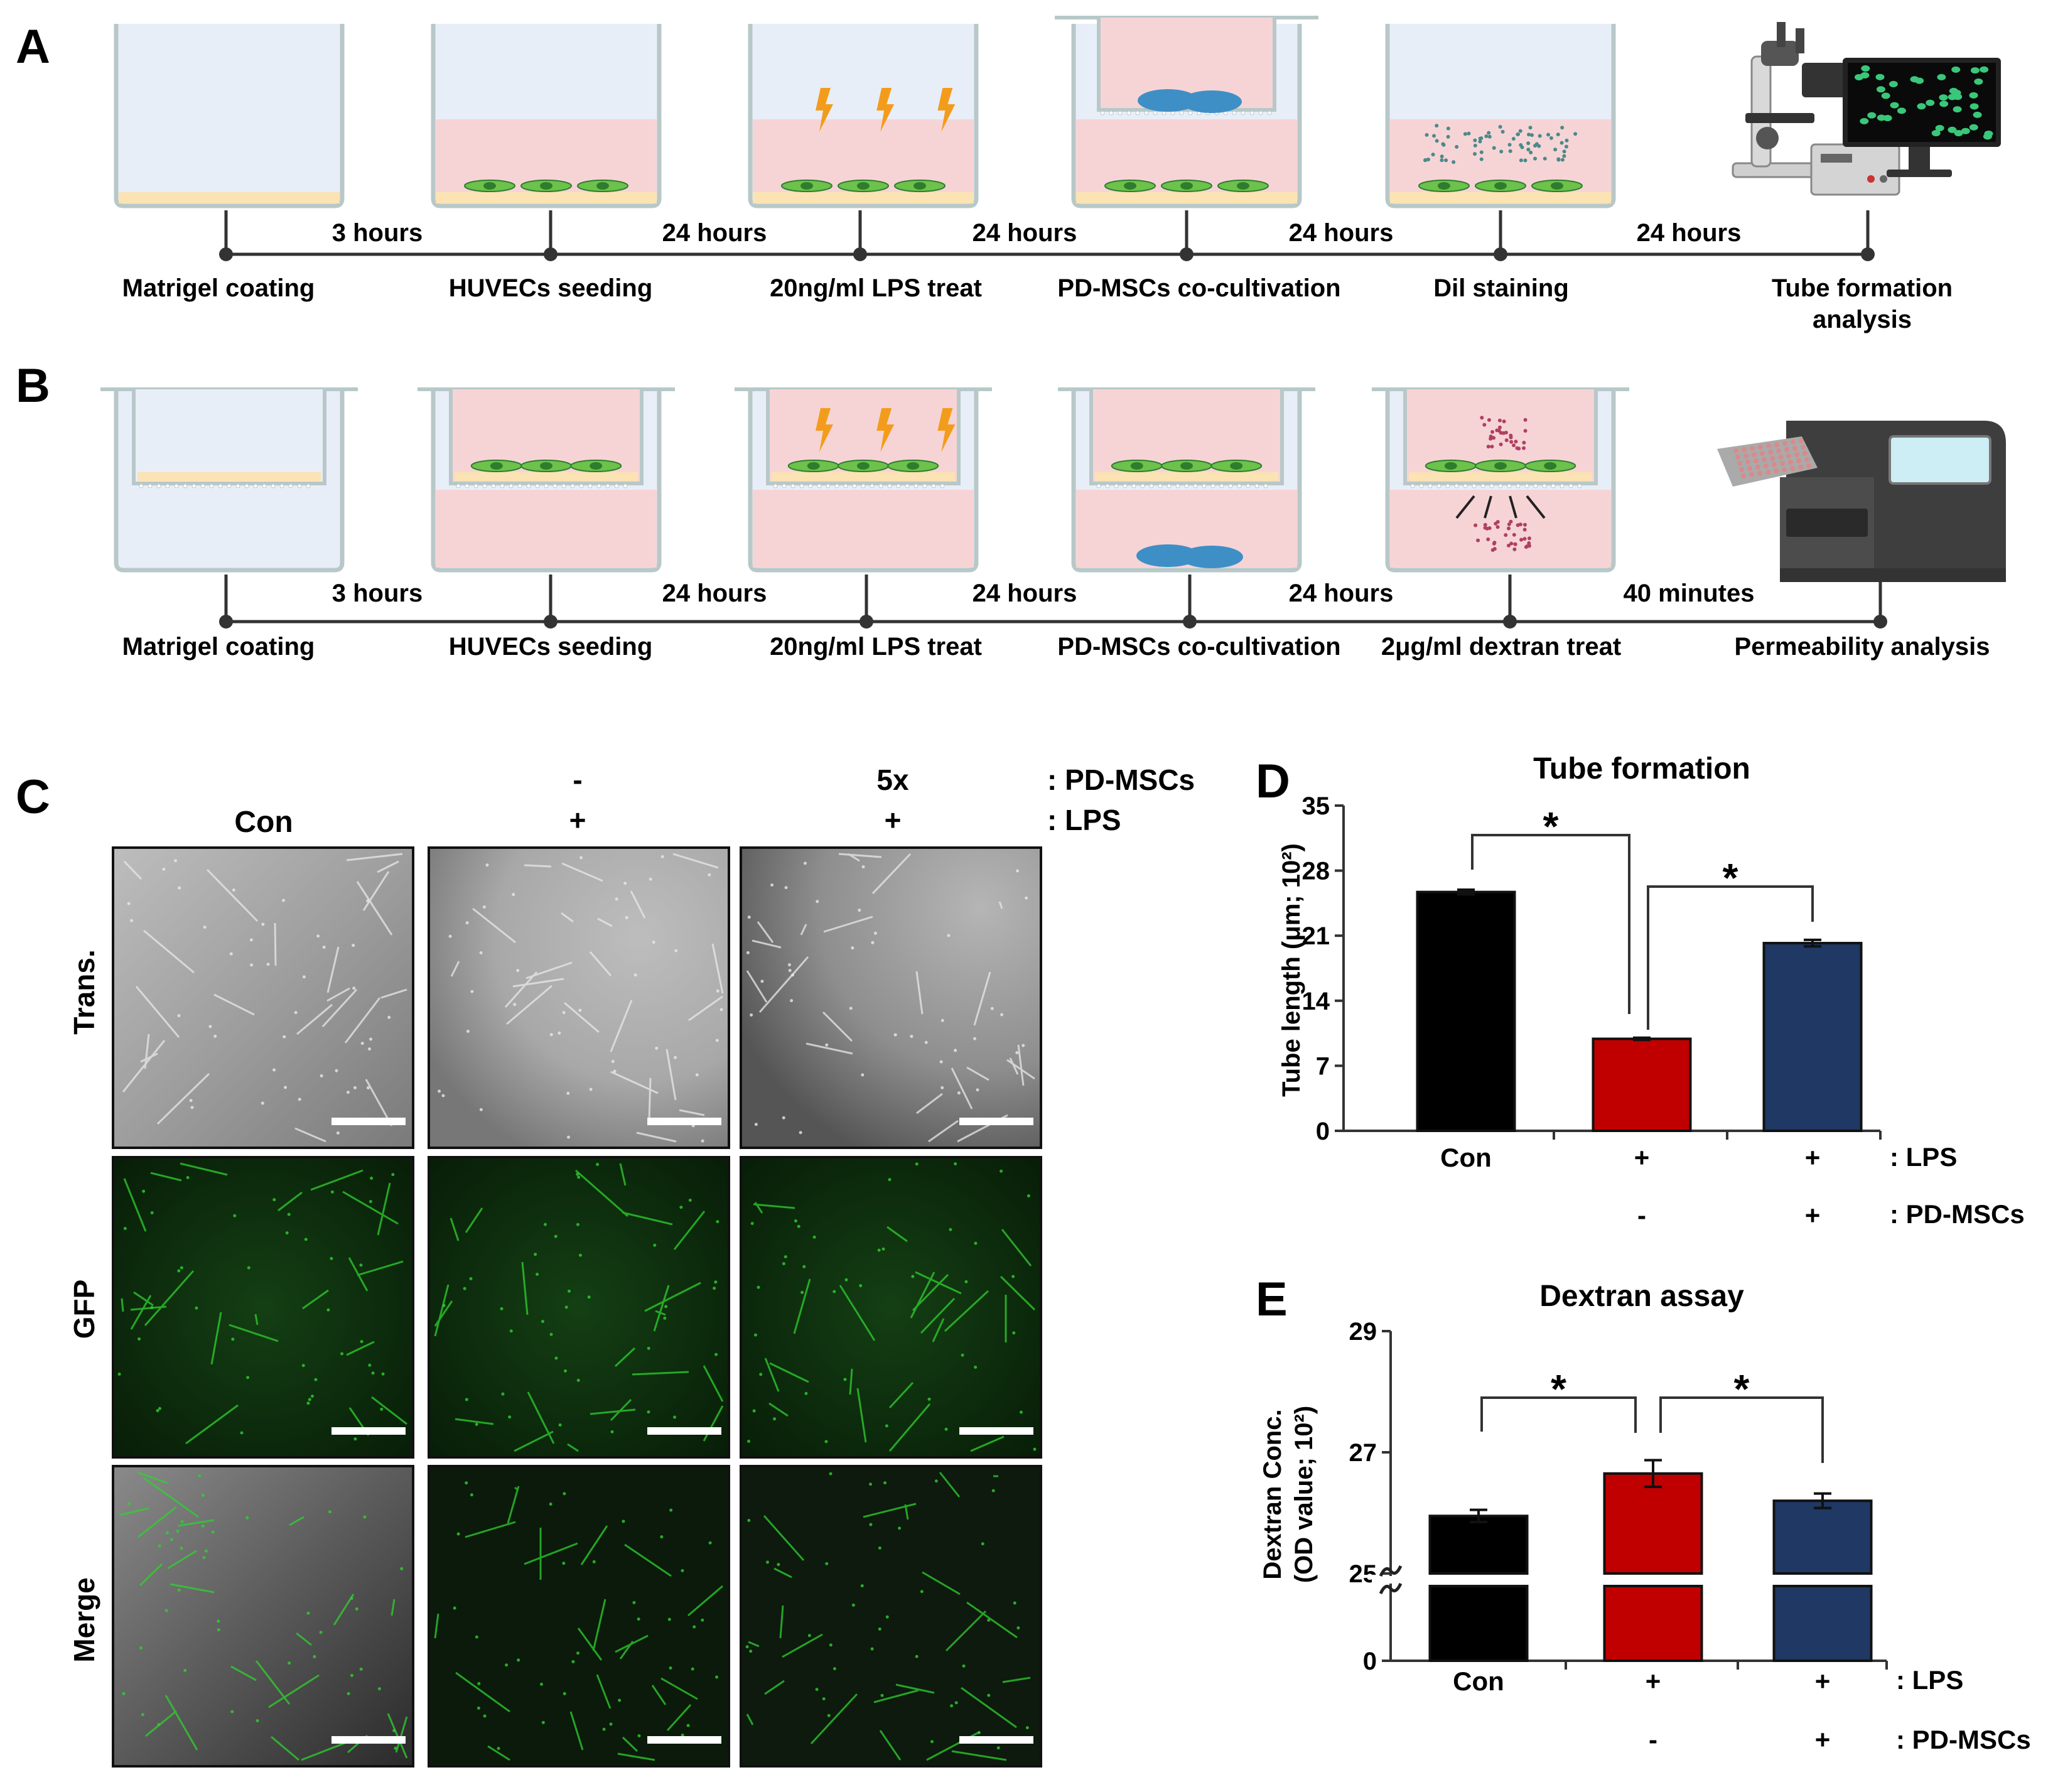 The height and width of the screenshot is (1792, 2053). I want to click on timeline-b-step: PD-MSCs co-cultivation, so click(1199, 647).